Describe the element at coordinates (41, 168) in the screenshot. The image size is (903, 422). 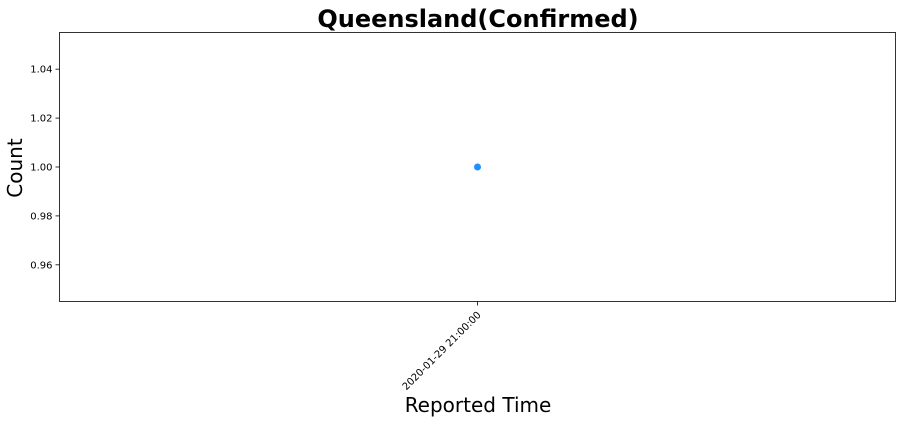
I see `y-tick-label: 1.00` at that location.